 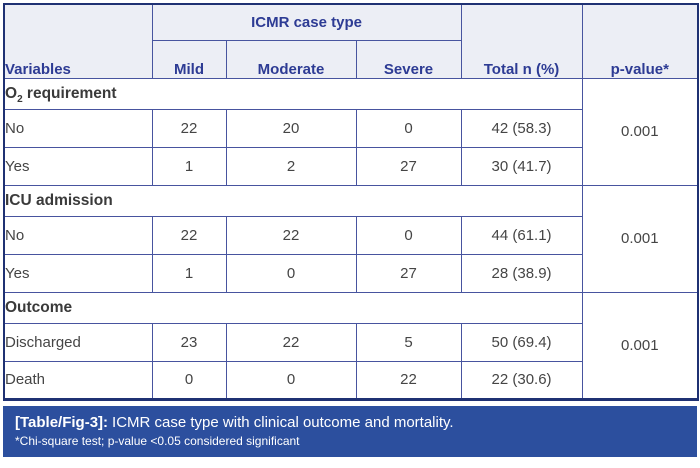 I want to click on cell-total: 44 (61.1), so click(x=521, y=235).